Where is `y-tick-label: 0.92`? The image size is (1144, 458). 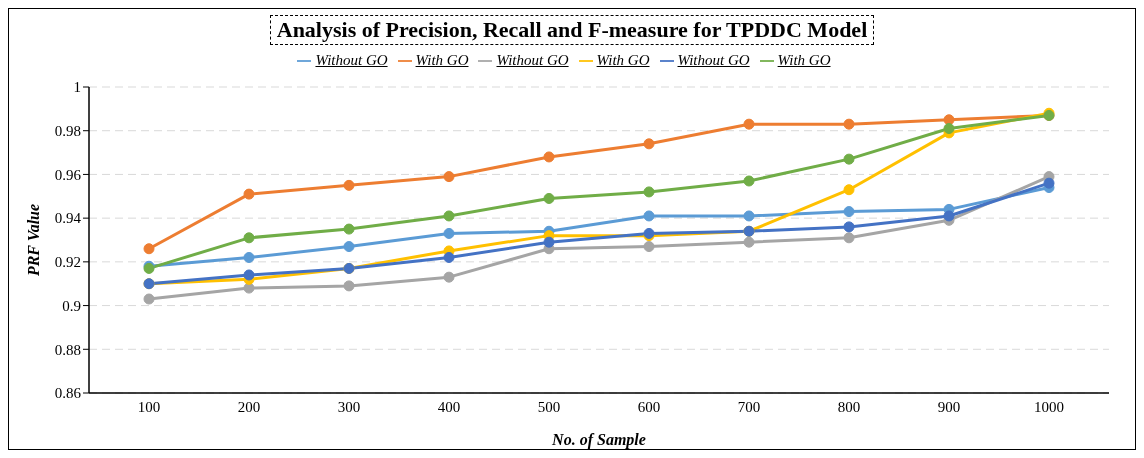
y-tick-label: 0.92 is located at coordinates (67, 262).